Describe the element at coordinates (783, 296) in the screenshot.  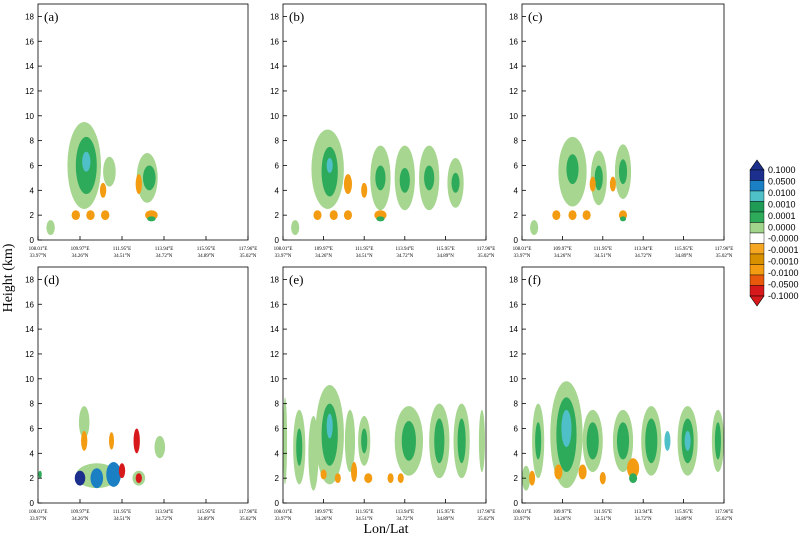
I see `colorbar-label: -0.1000` at that location.